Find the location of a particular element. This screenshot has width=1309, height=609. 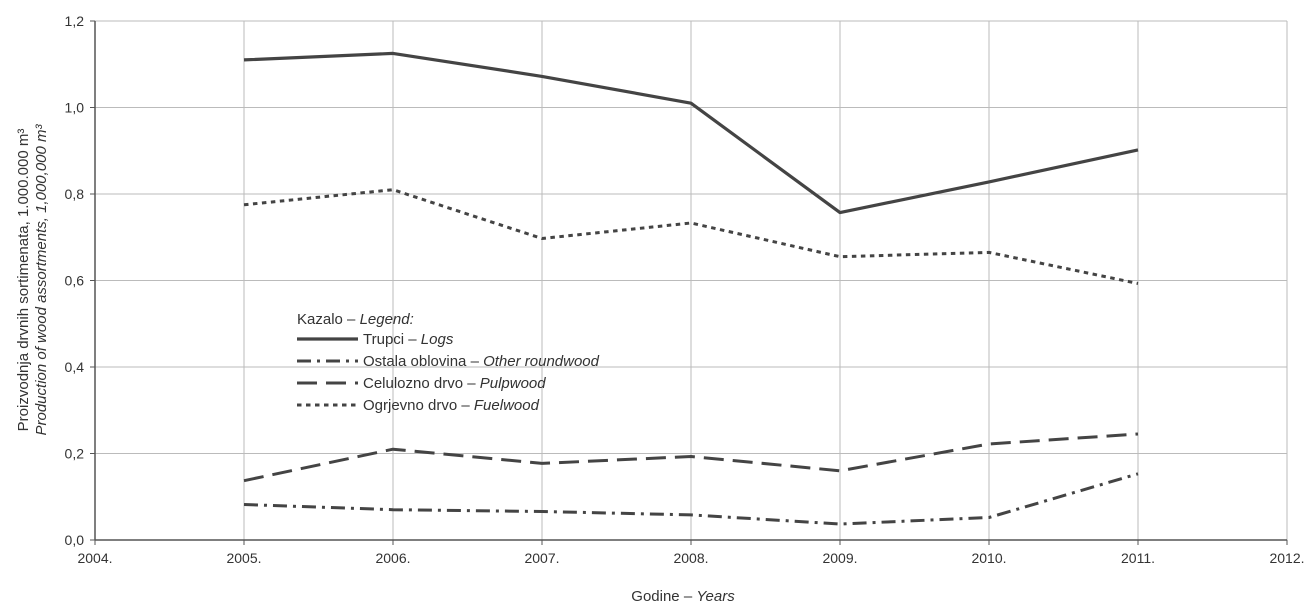

y-tick-label: 0,2 is located at coordinates (75, 454).